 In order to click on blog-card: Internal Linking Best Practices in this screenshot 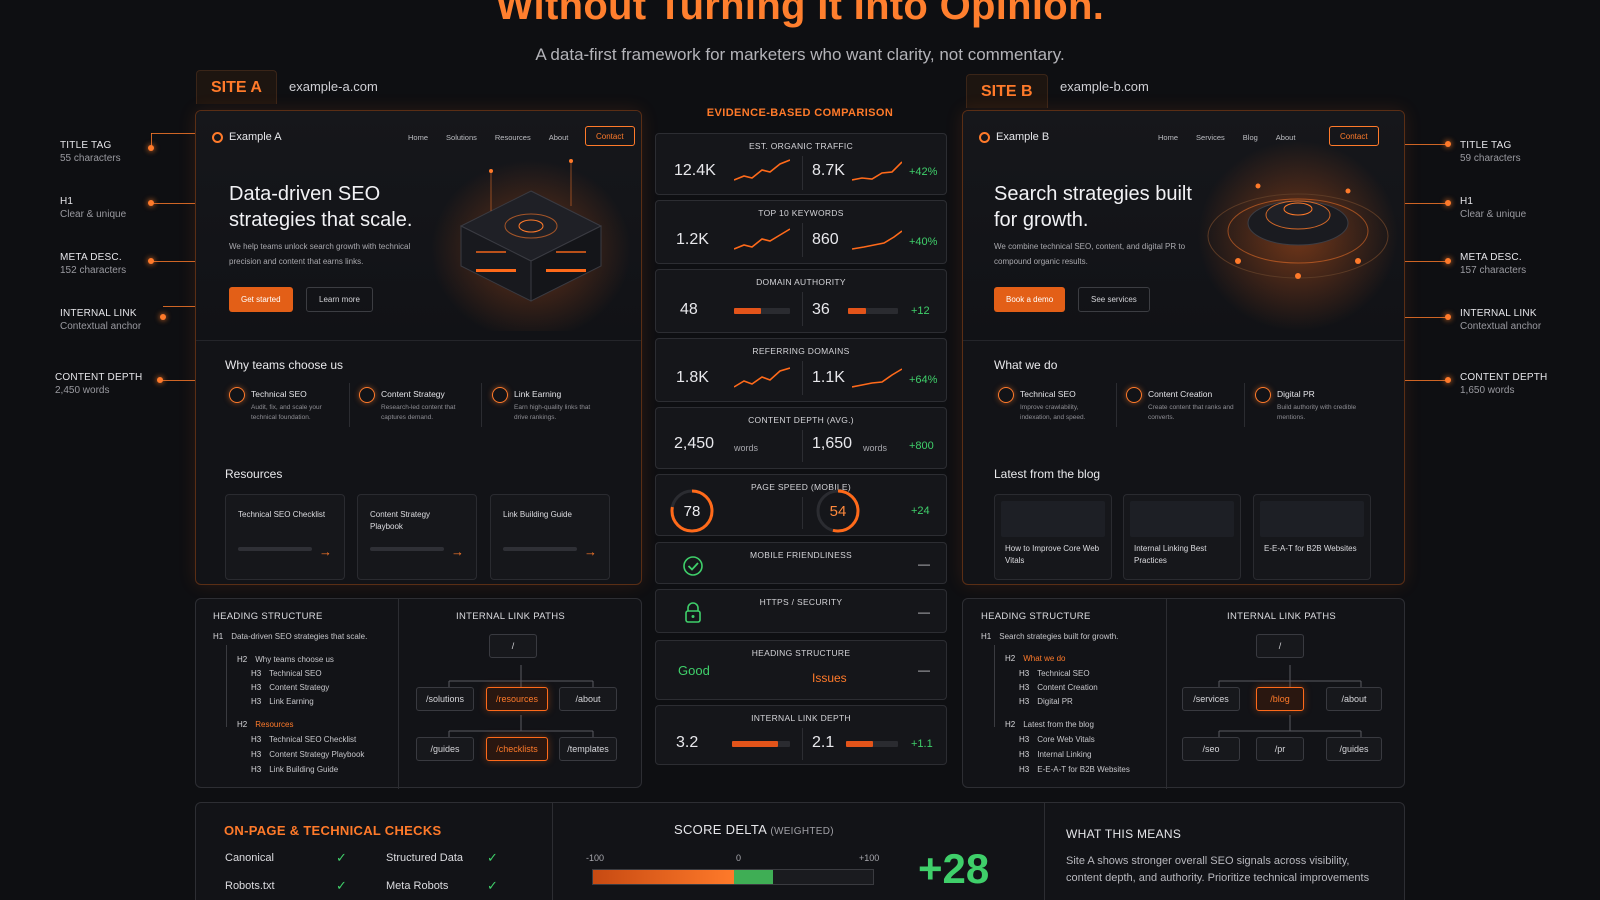, I will do `click(1182, 537)`.